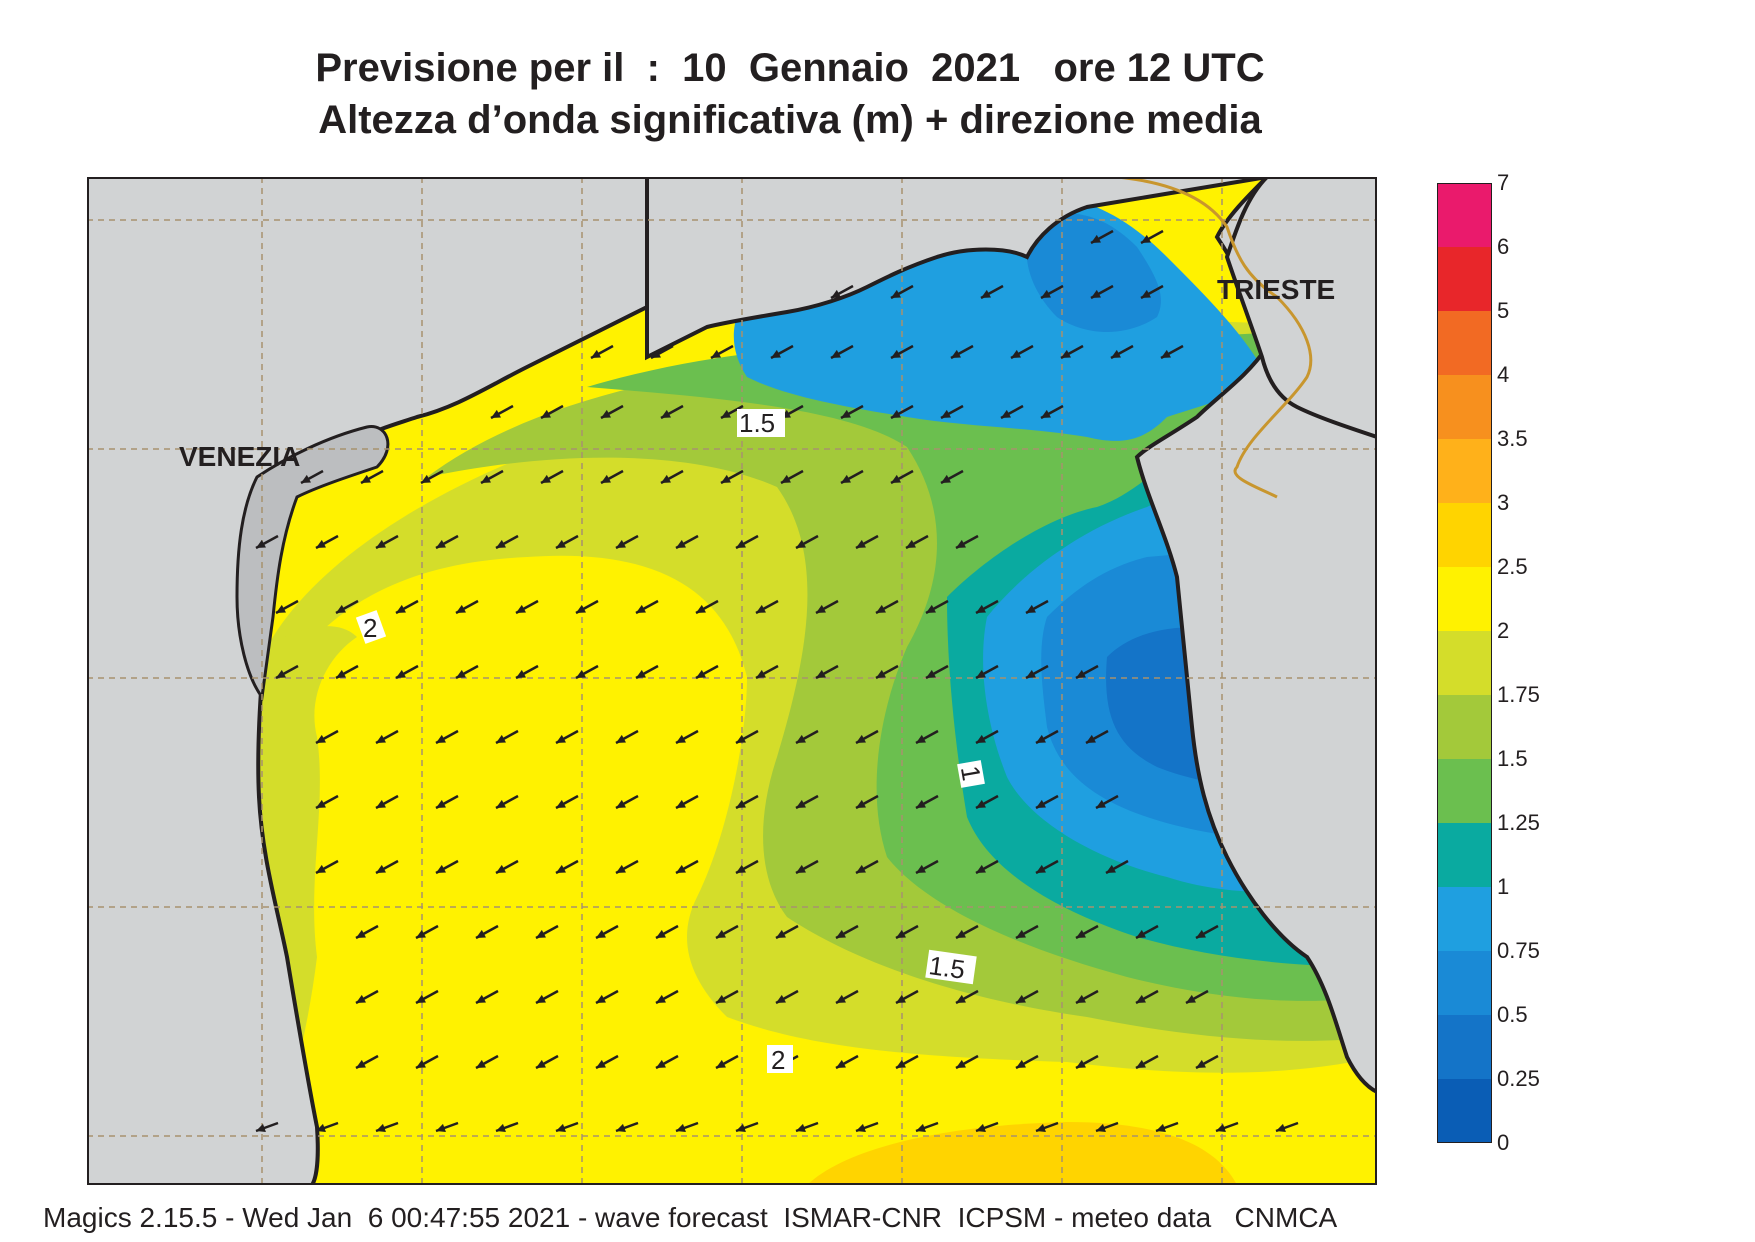 This screenshot has width=1755, height=1242. Describe the element at coordinates (1503, 182) in the screenshot. I see `legend-label: 7` at that location.